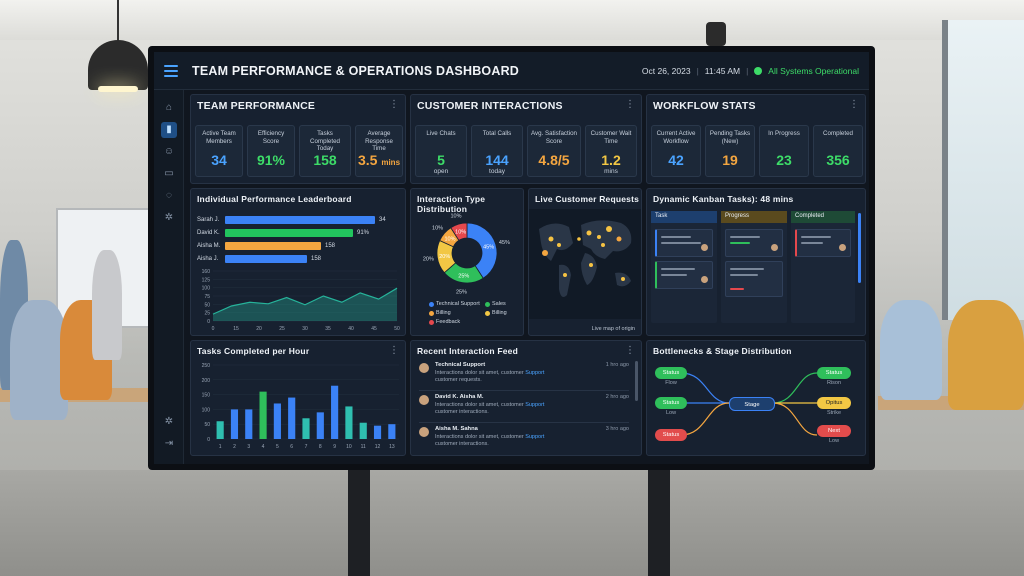 The height and width of the screenshot is (576, 1024). I want to click on kanban-column-completed: Completed, so click(823, 267).